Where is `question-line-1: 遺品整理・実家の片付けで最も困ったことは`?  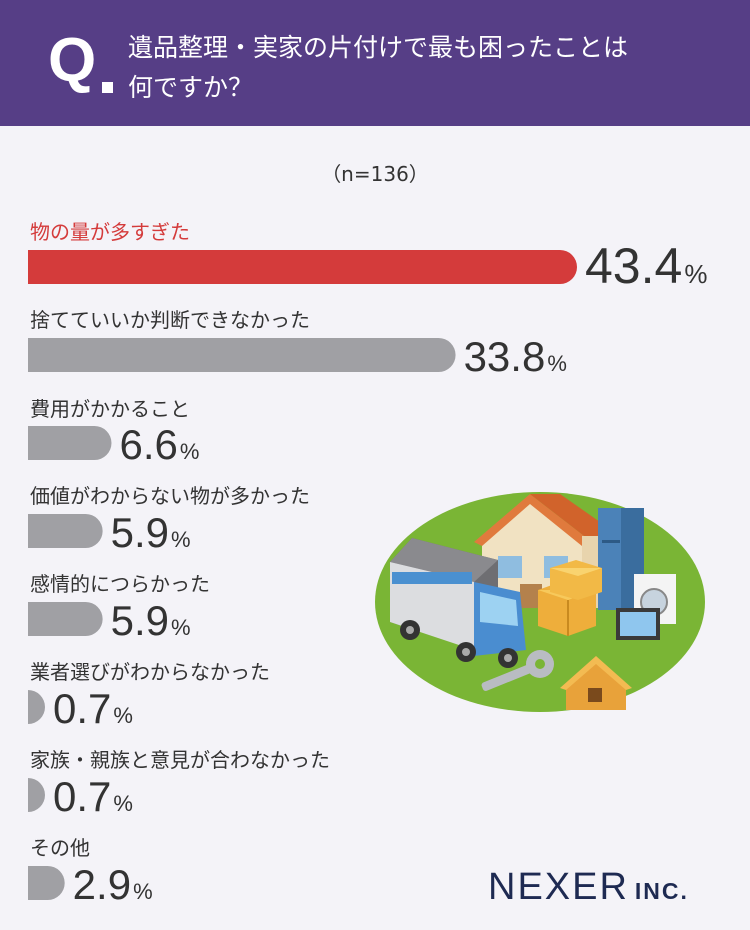 question-line-1: 遺品整理・実家の片付けで最も困ったことは is located at coordinates (378, 47).